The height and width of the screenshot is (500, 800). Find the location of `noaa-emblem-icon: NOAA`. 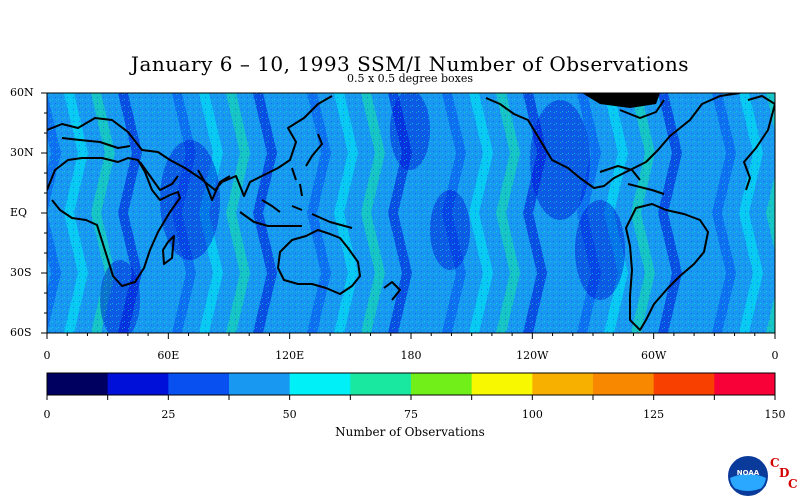

noaa-emblem-icon: NOAA is located at coordinates (748, 476).